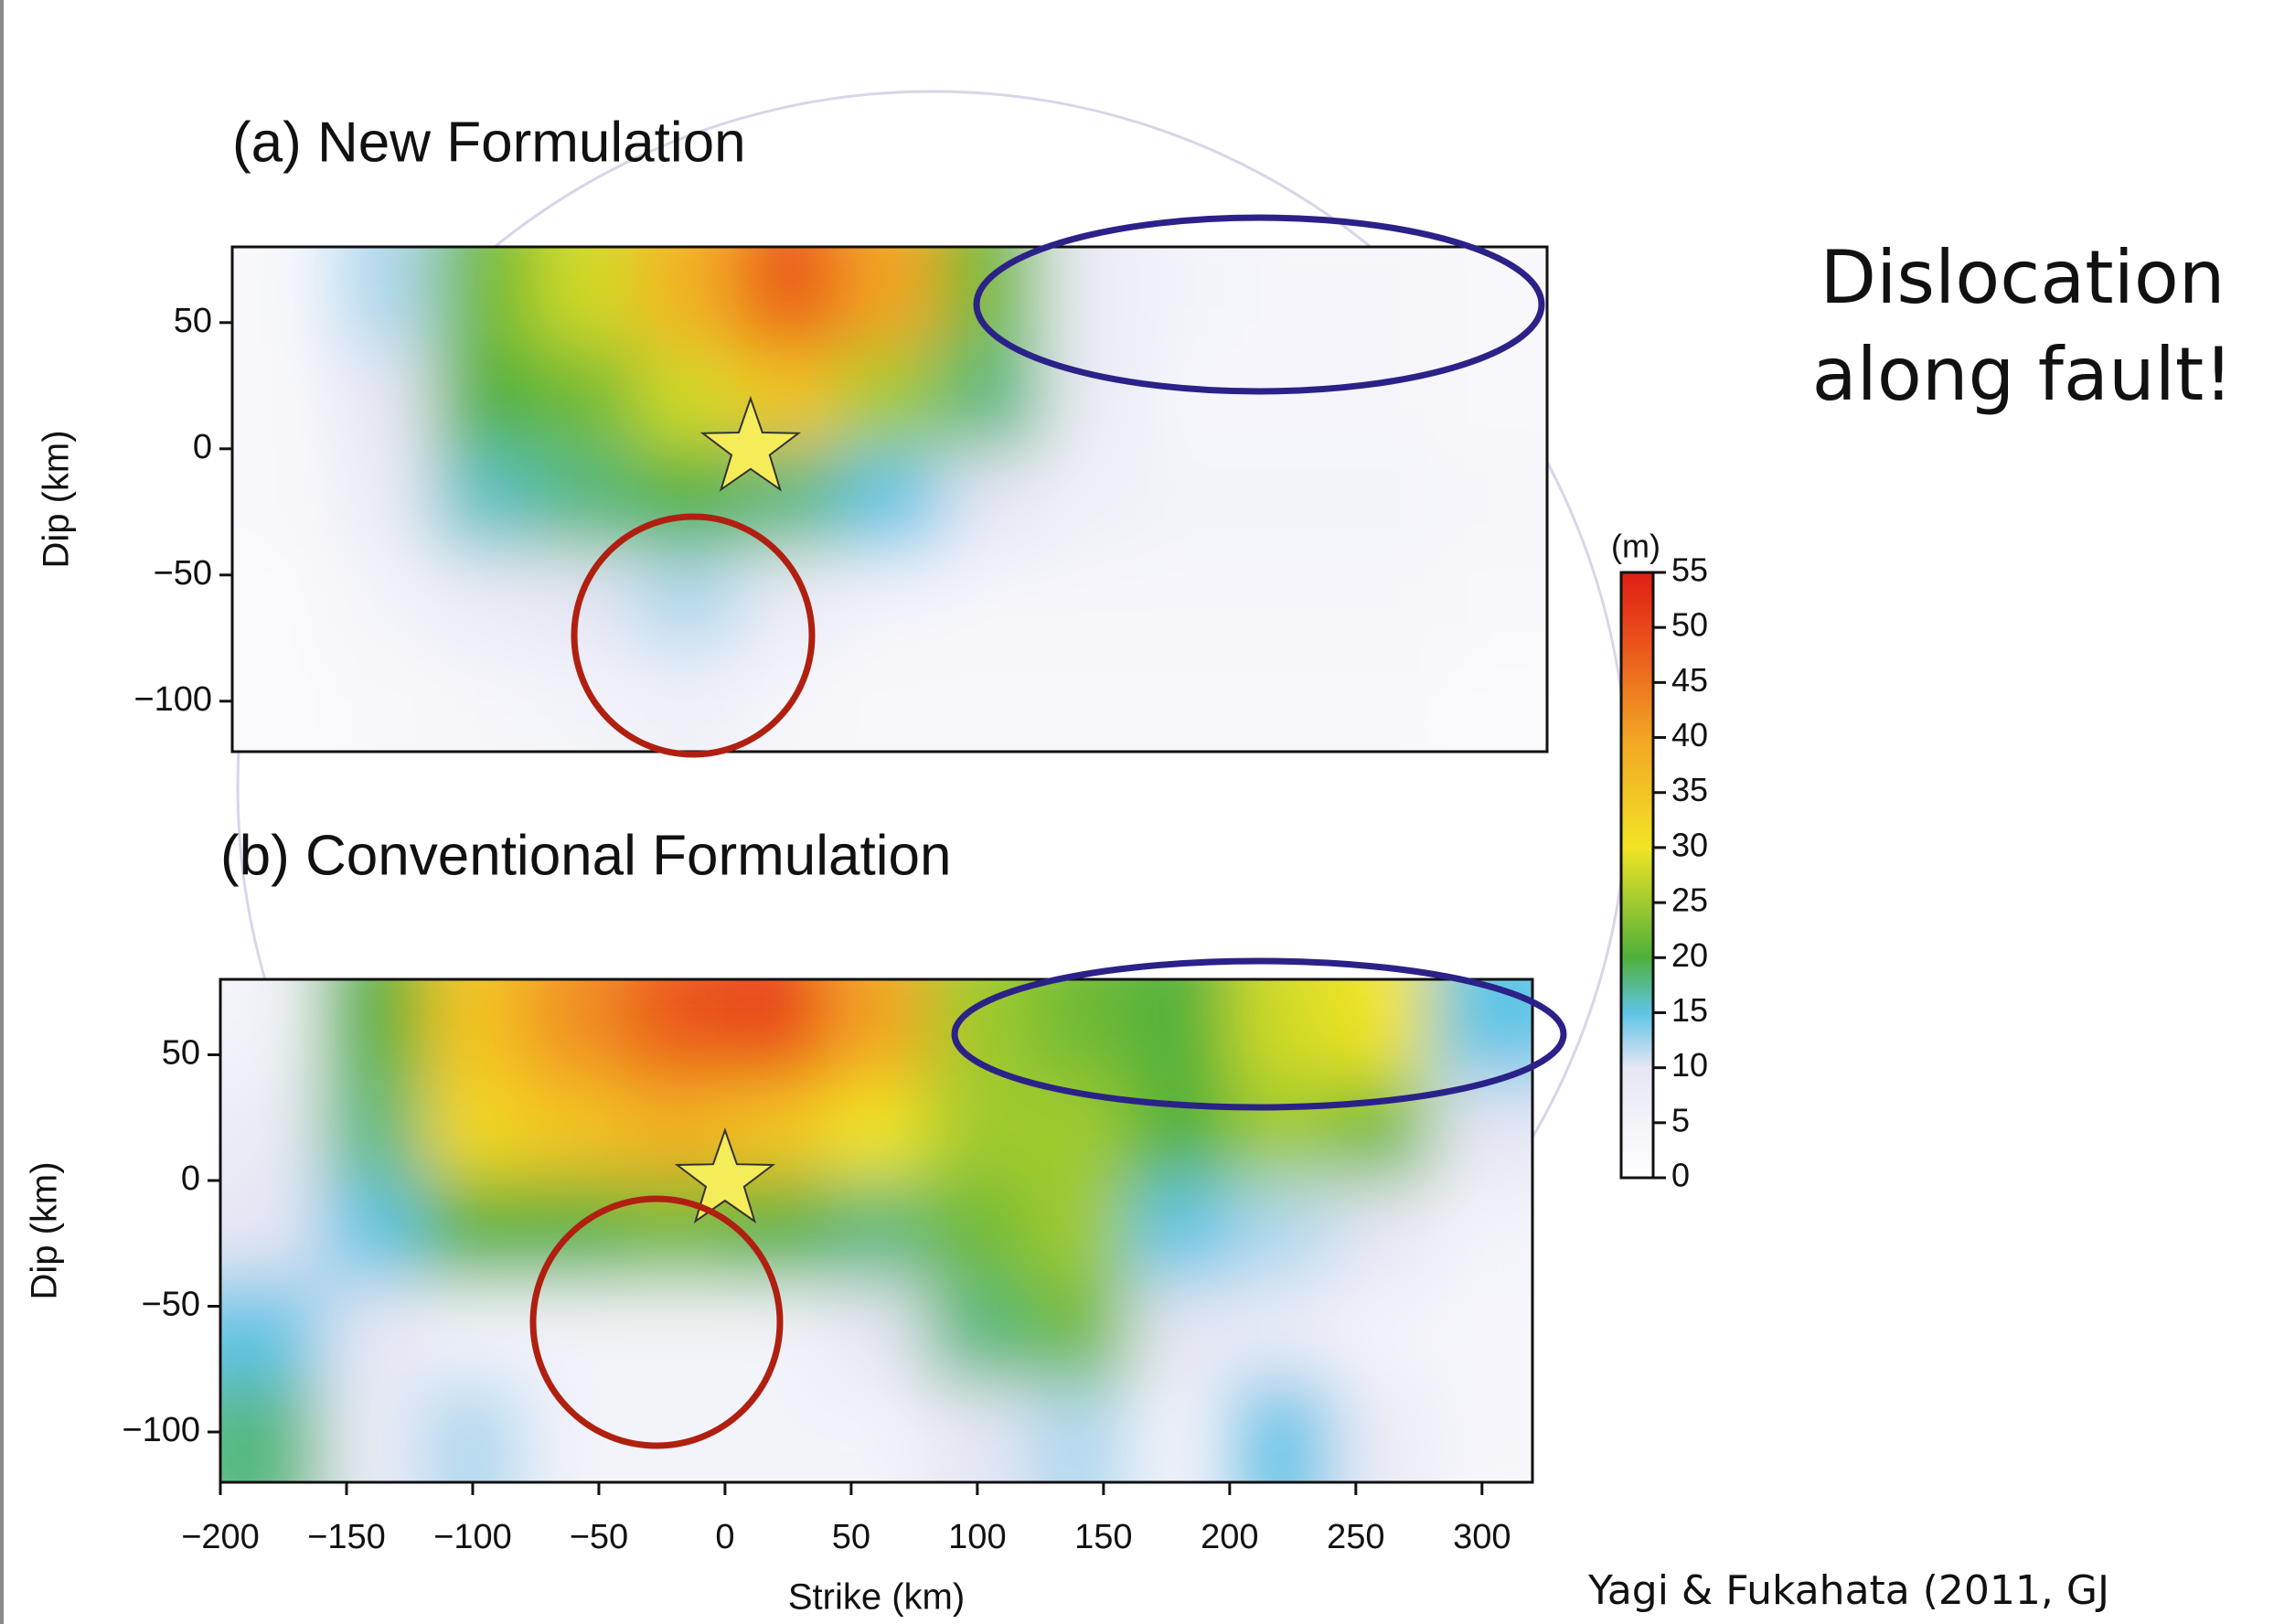 This screenshot has height=1624, width=2274. What do you see at coordinates (876, 1597) in the screenshot?
I see `x-axis-label: Strike (km)` at bounding box center [876, 1597].